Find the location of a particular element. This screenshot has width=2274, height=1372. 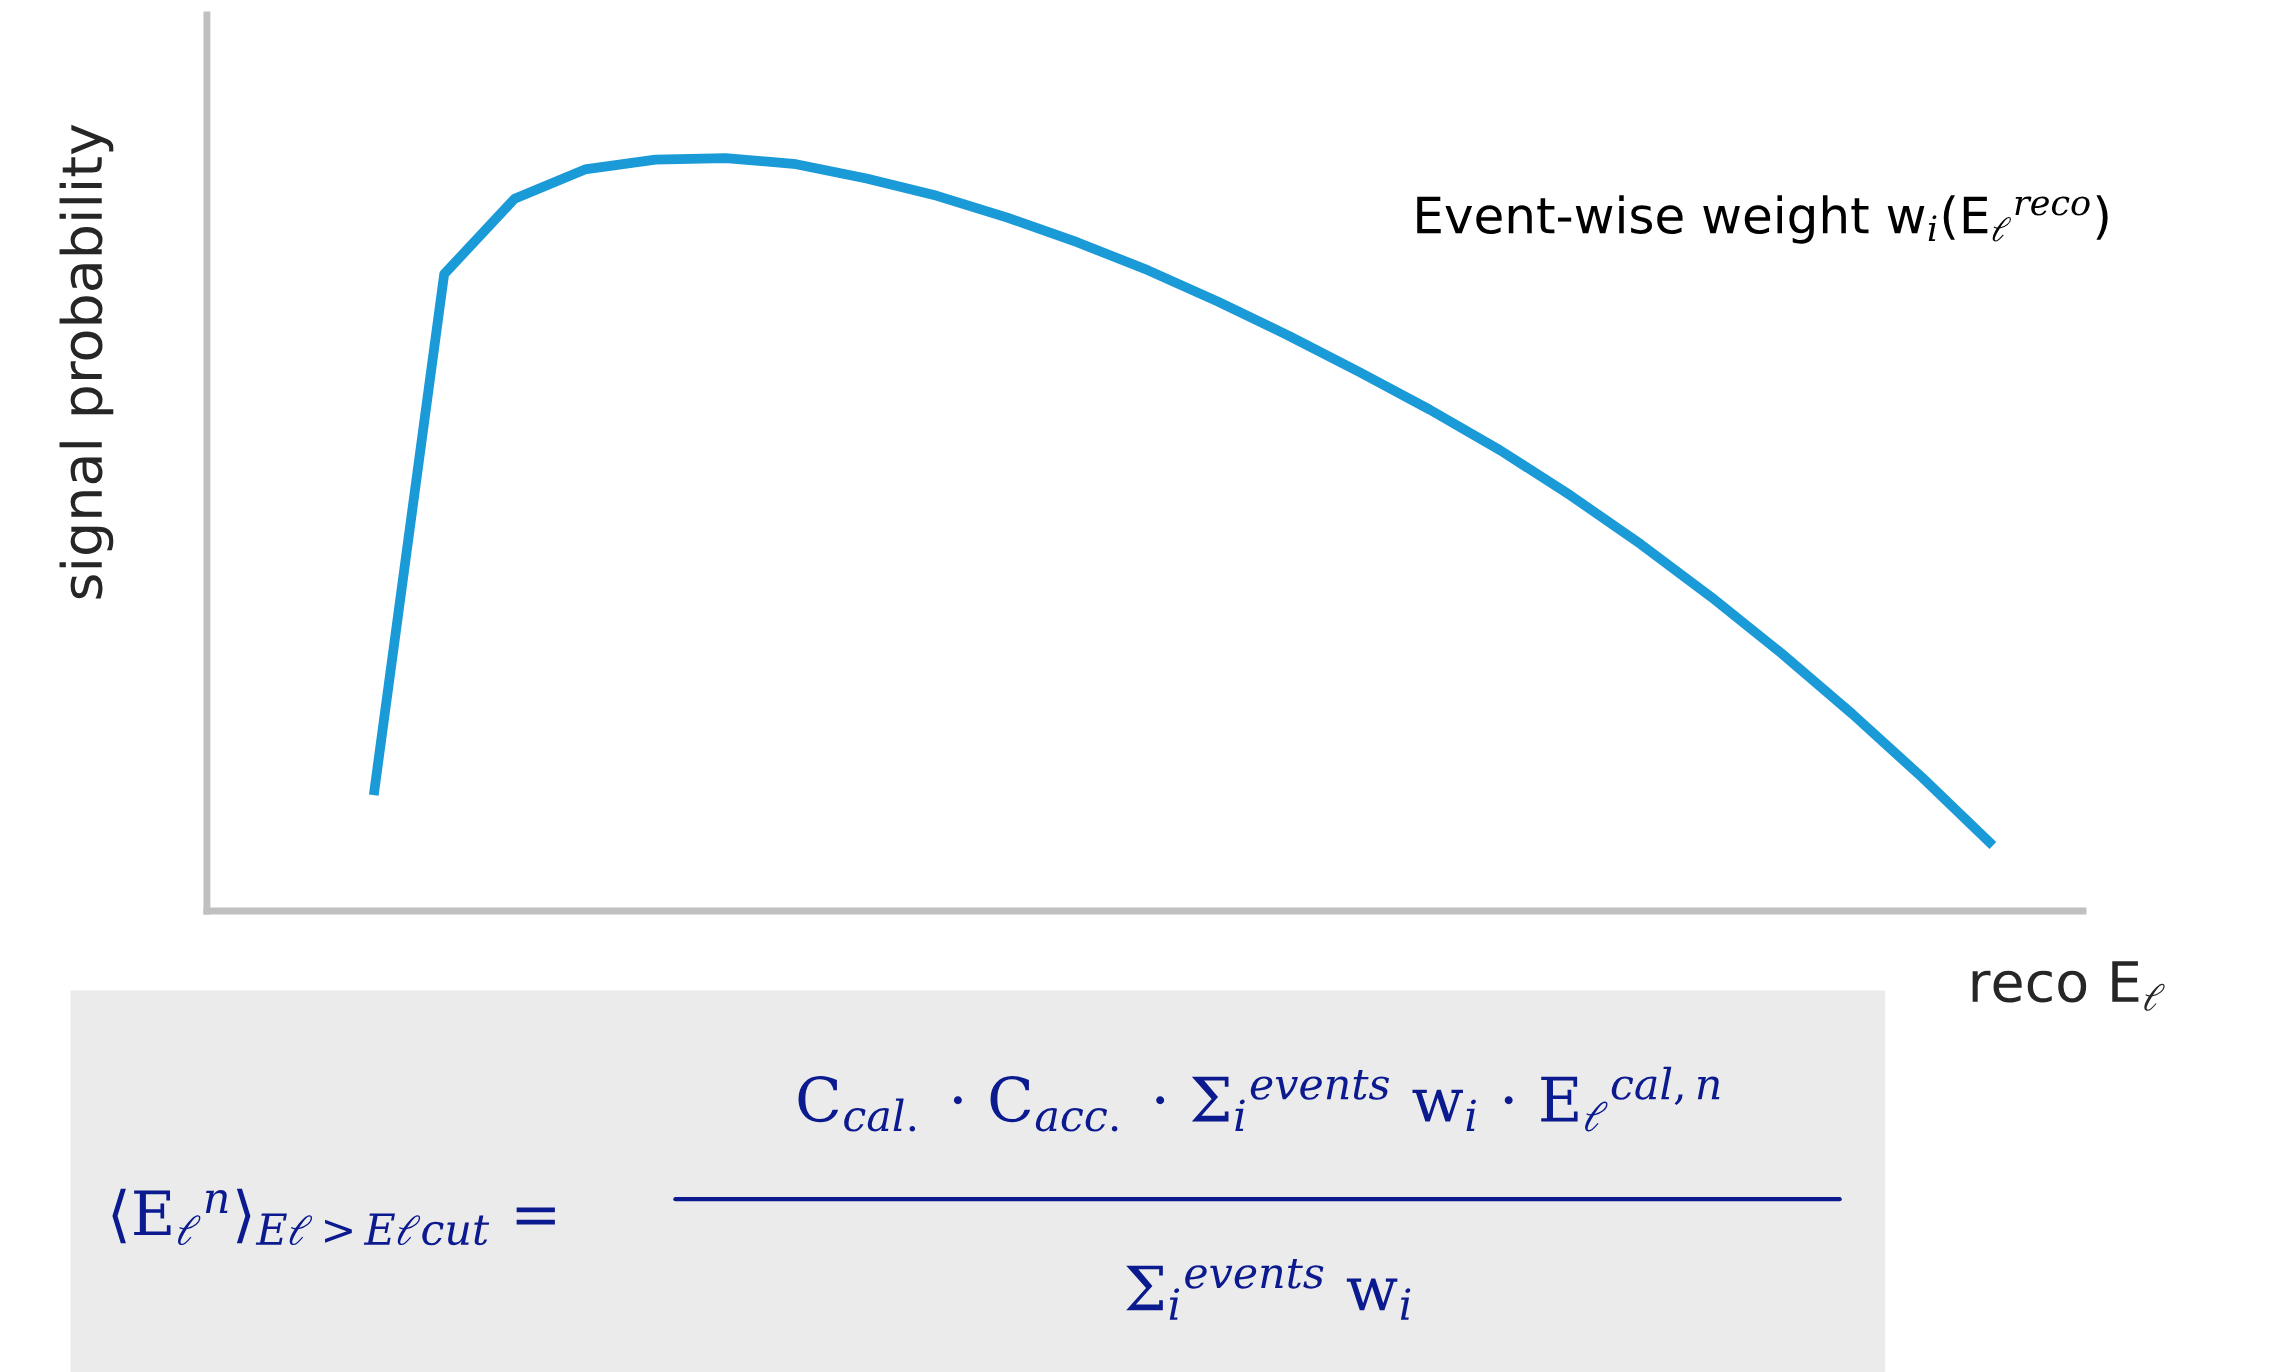

y-axis-title: signal probability is located at coordinates (86, 361).